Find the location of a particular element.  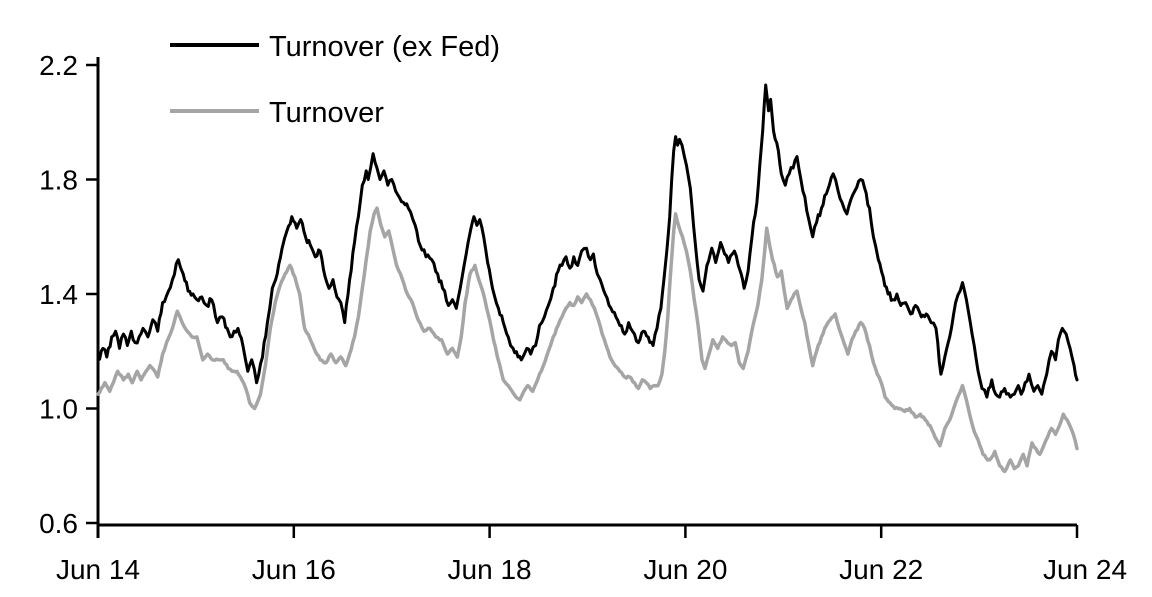

x-tick-label: Jun 22 is located at coordinates (881, 569).